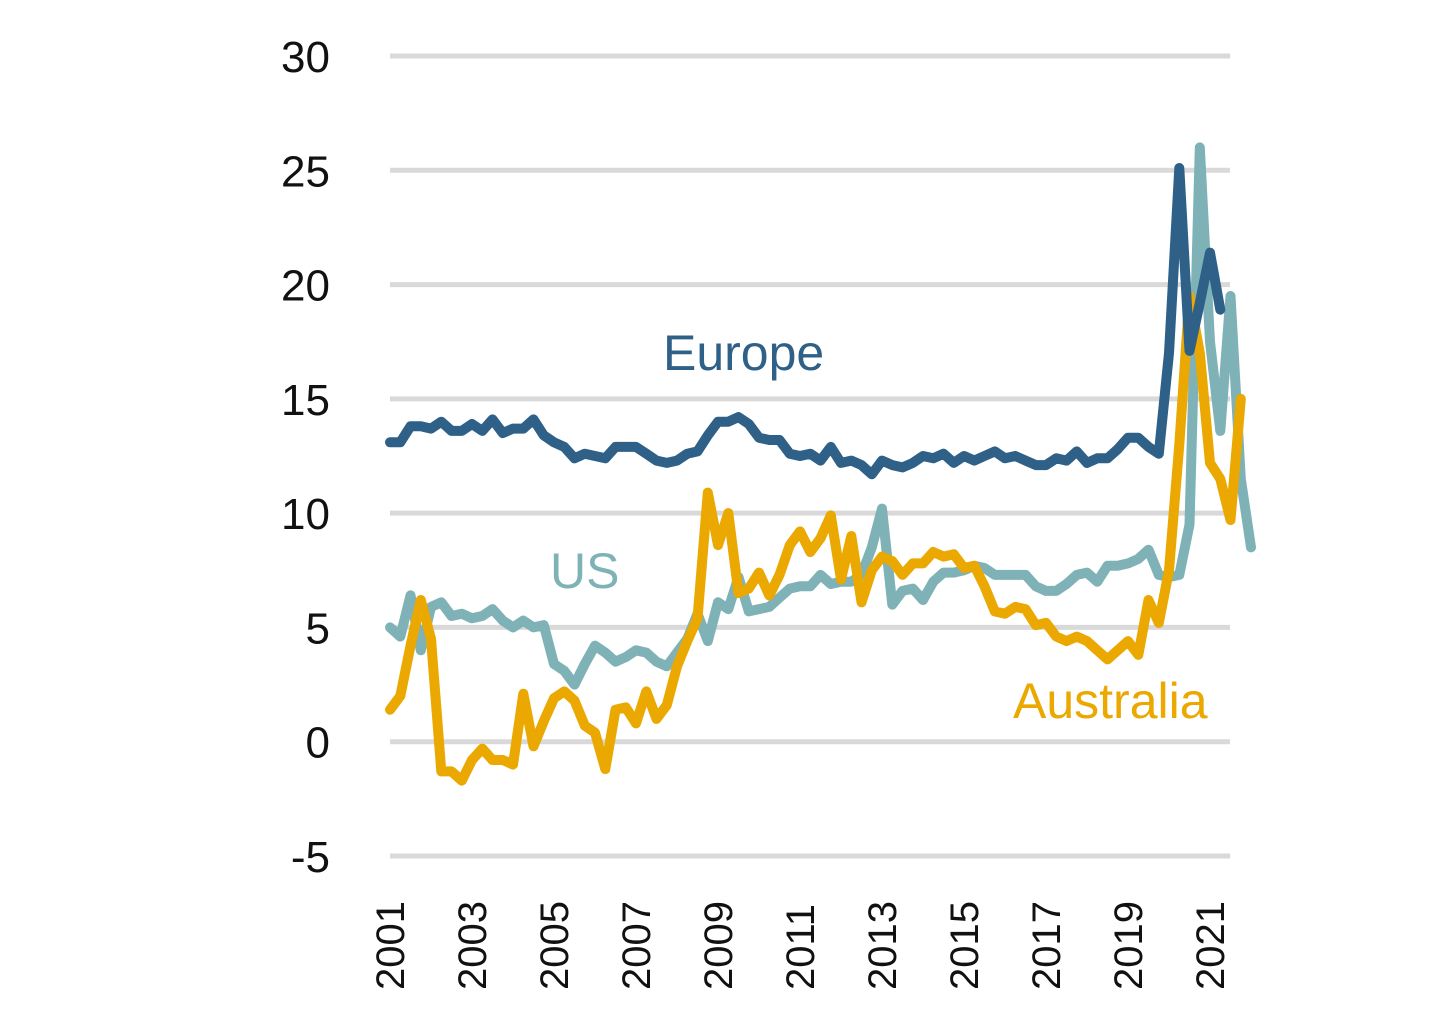  What do you see at coordinates (1211, 945) in the screenshot?
I see `x-tick-label: 2021` at bounding box center [1211, 945].